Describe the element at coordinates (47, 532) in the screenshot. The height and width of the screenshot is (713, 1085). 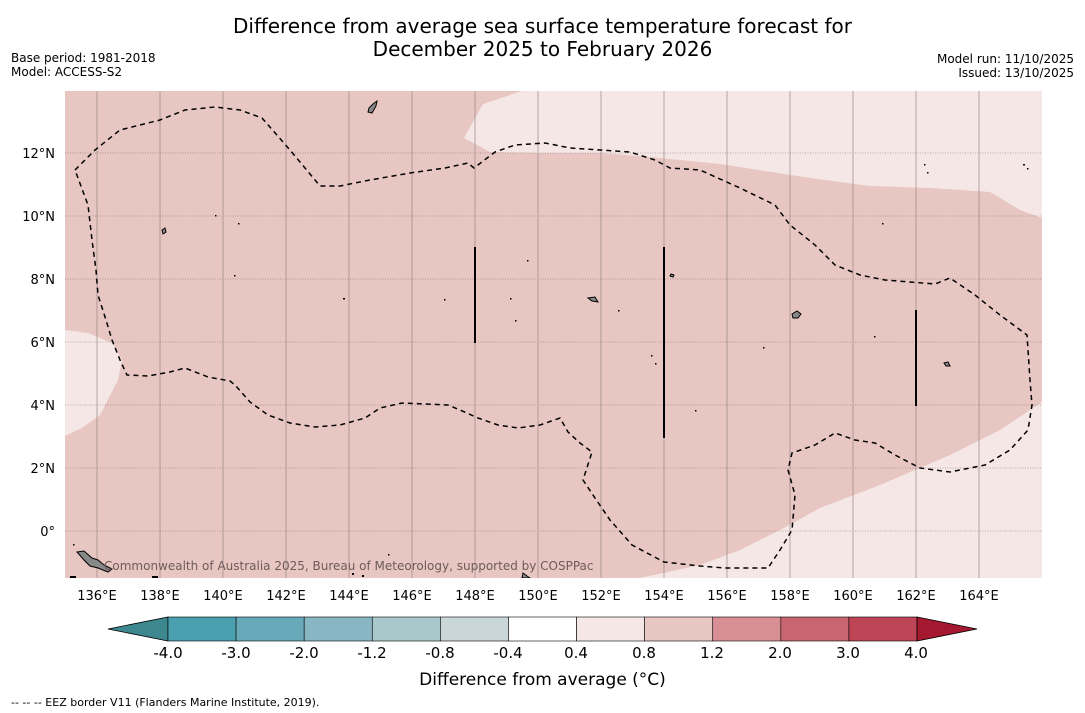
I see `lat-label: 0°` at that location.